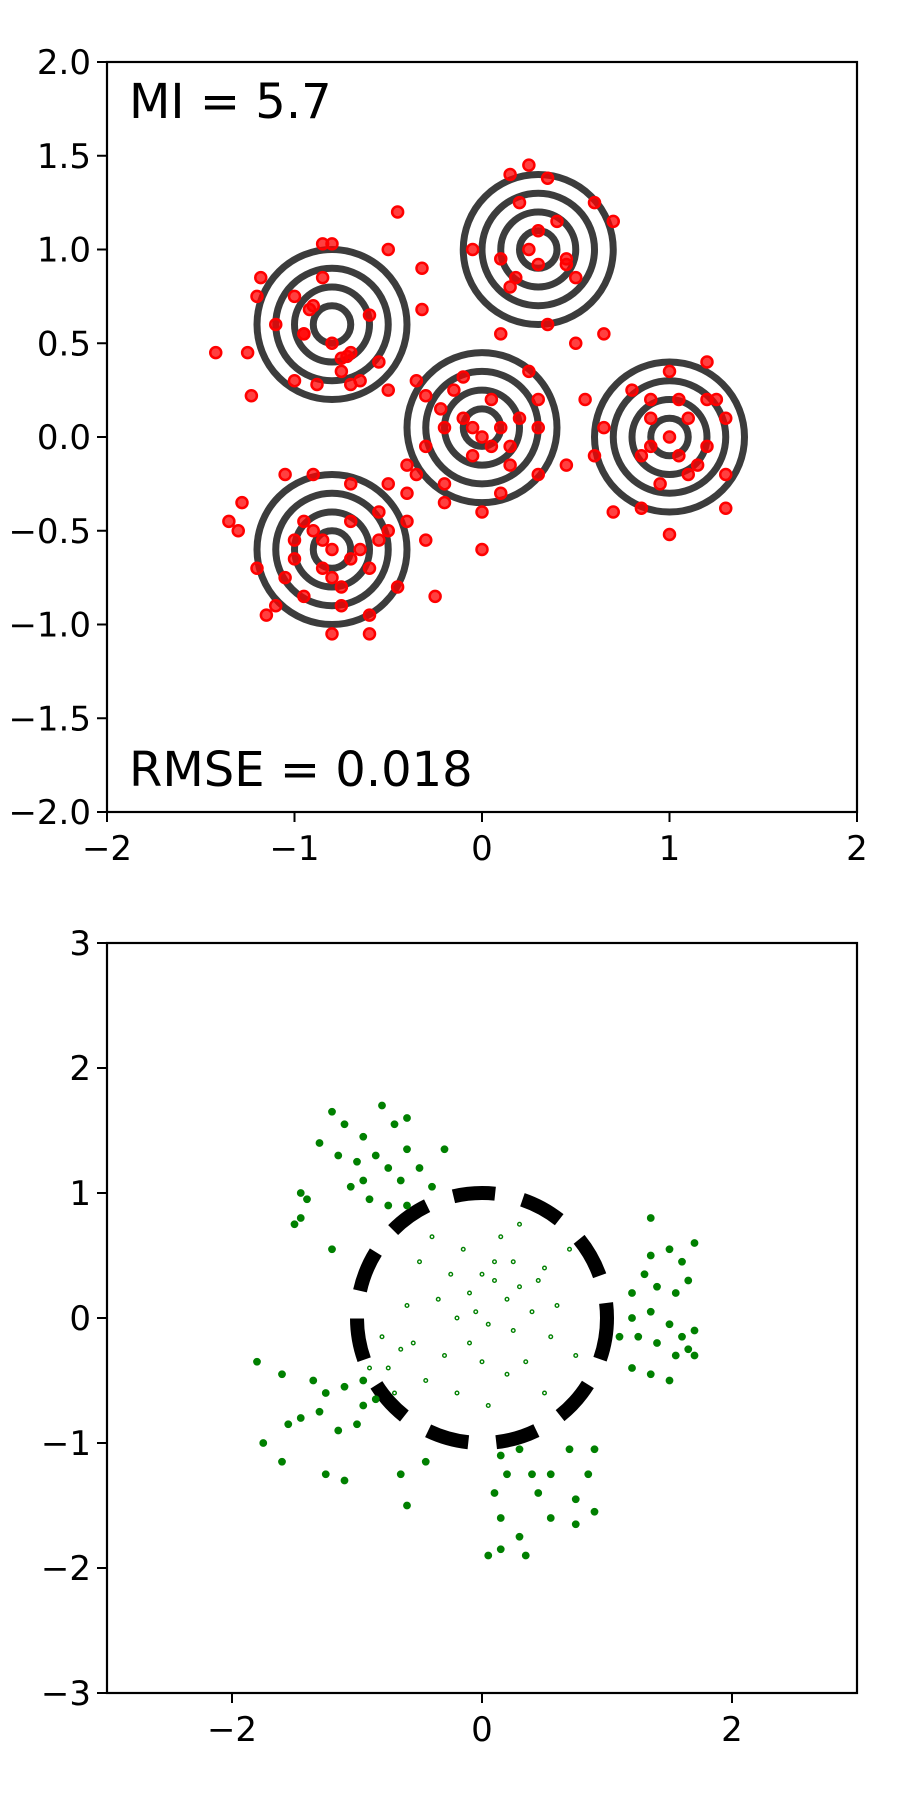  What do you see at coordinates (64, 157) in the screenshot?
I see `y-tick-label: 1.5` at bounding box center [64, 157].